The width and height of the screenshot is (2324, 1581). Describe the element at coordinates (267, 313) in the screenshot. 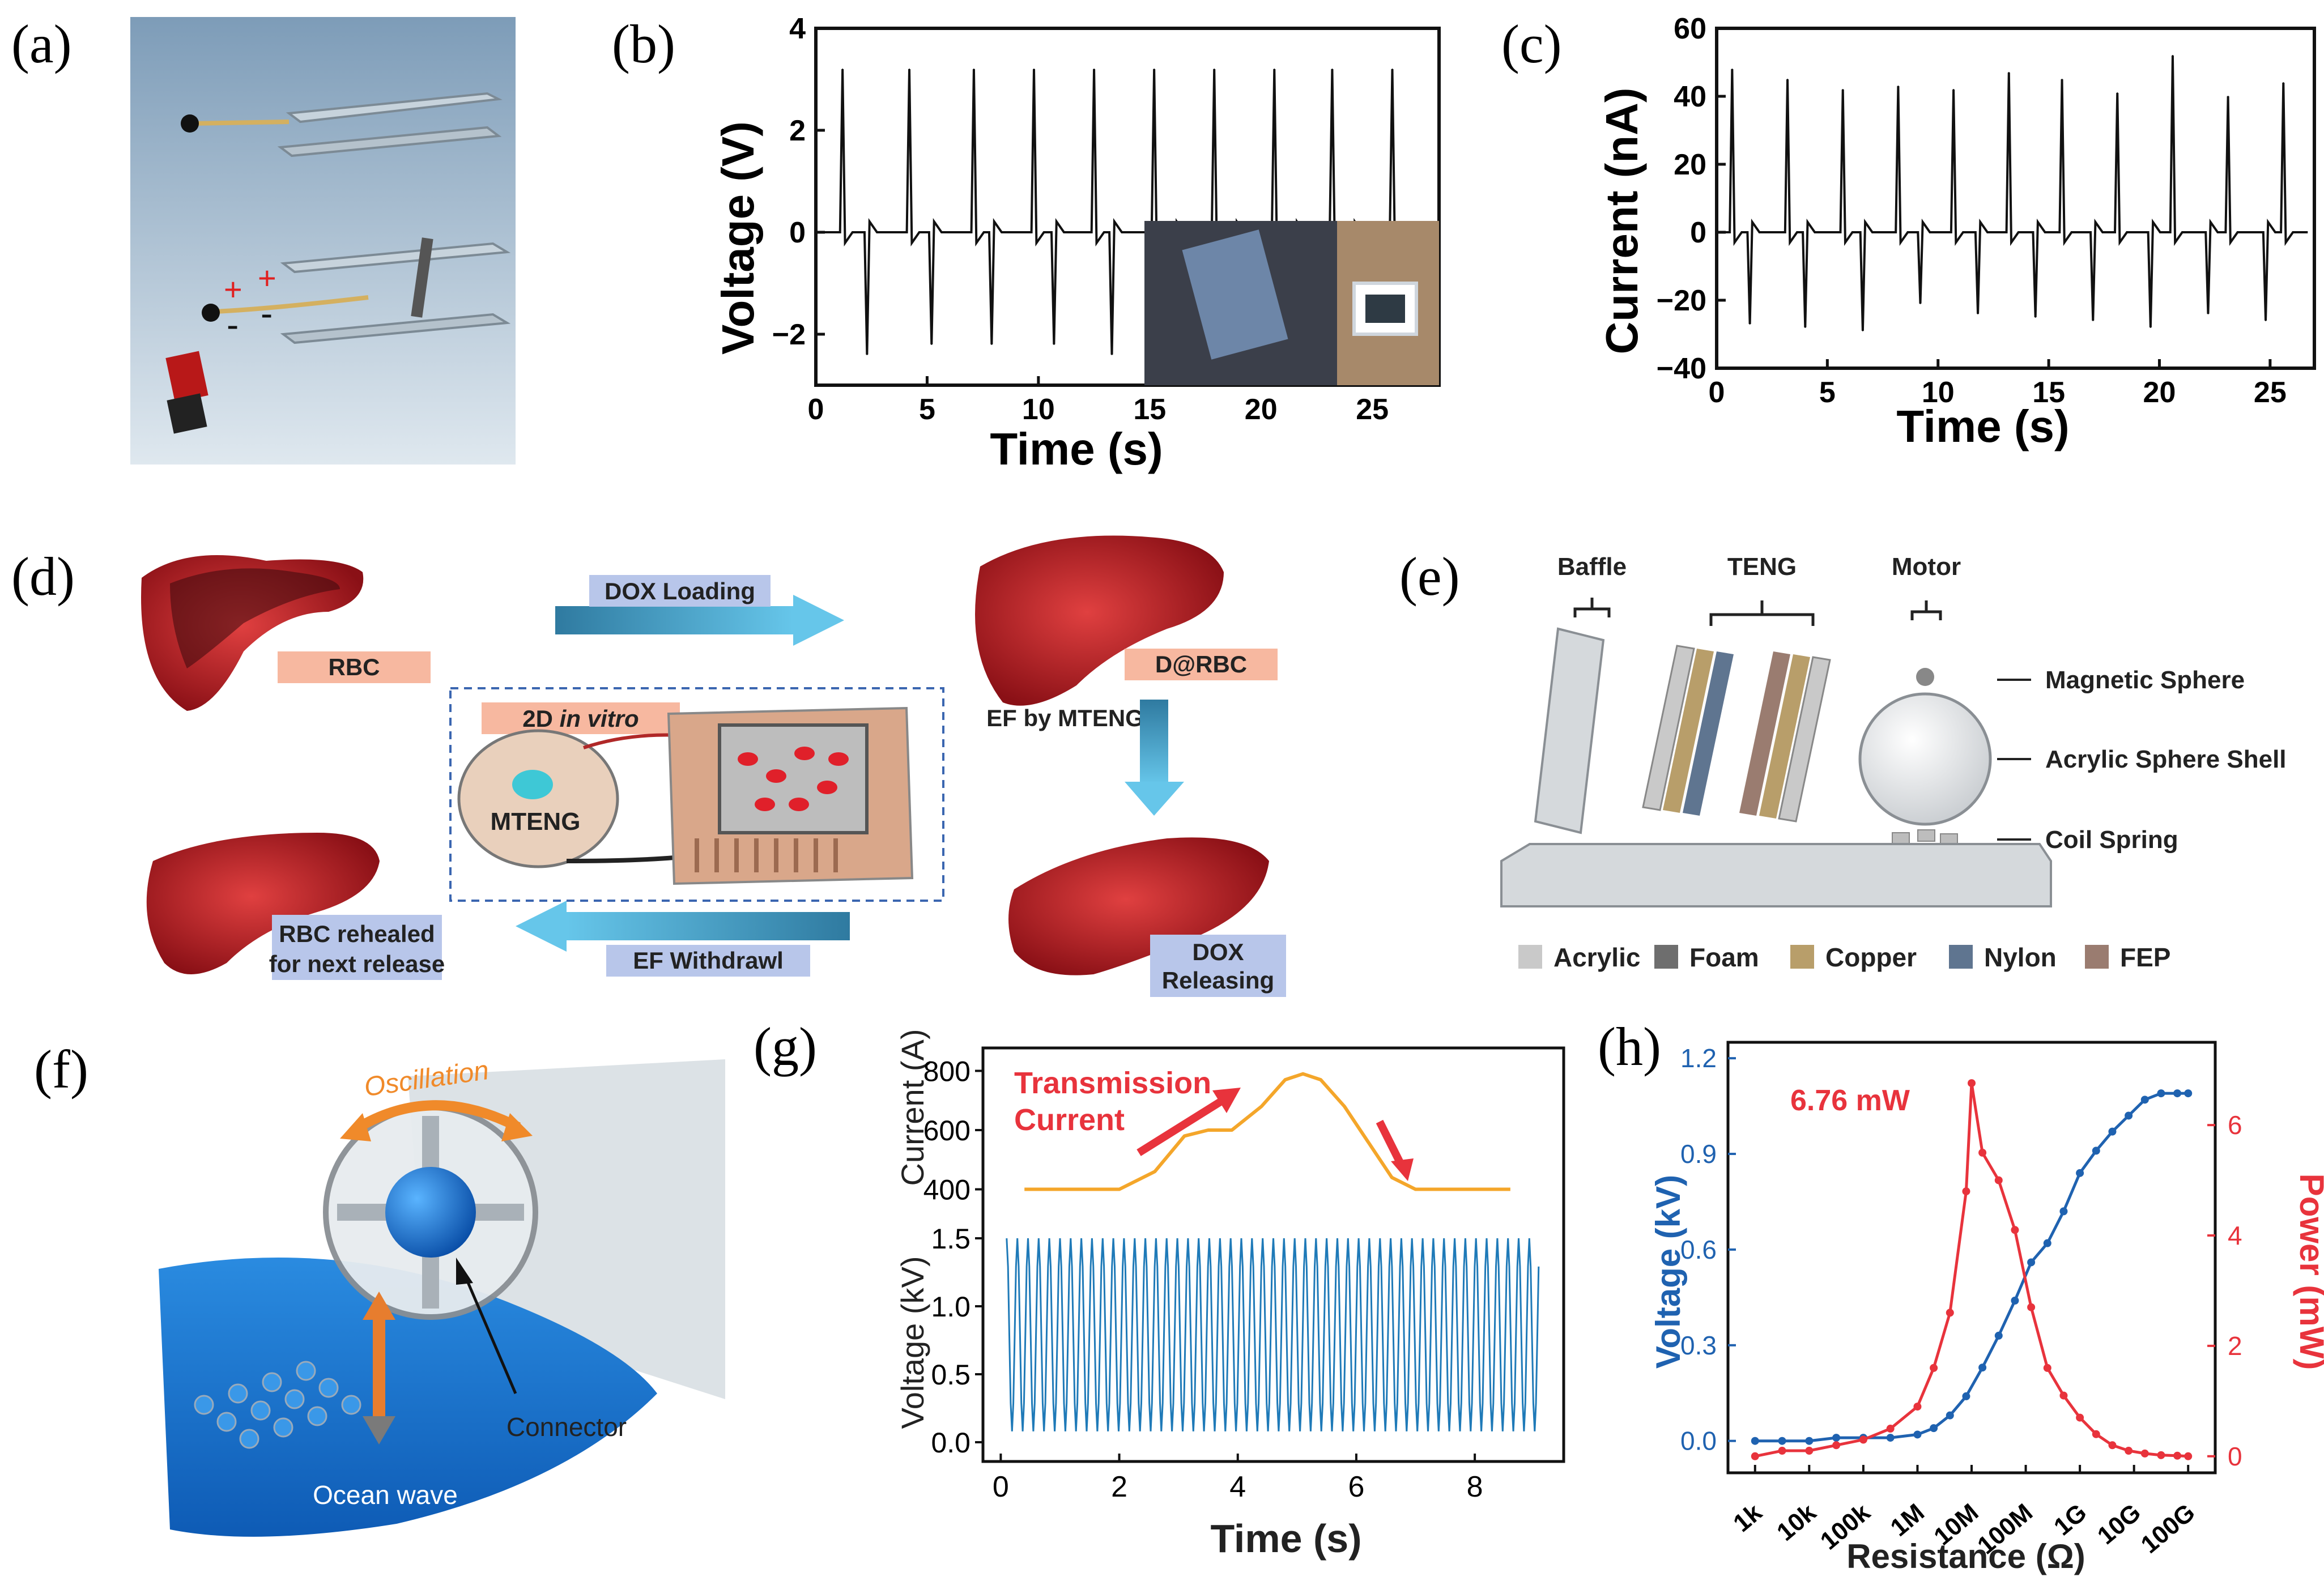

I see `minus-sign-2: -` at that location.